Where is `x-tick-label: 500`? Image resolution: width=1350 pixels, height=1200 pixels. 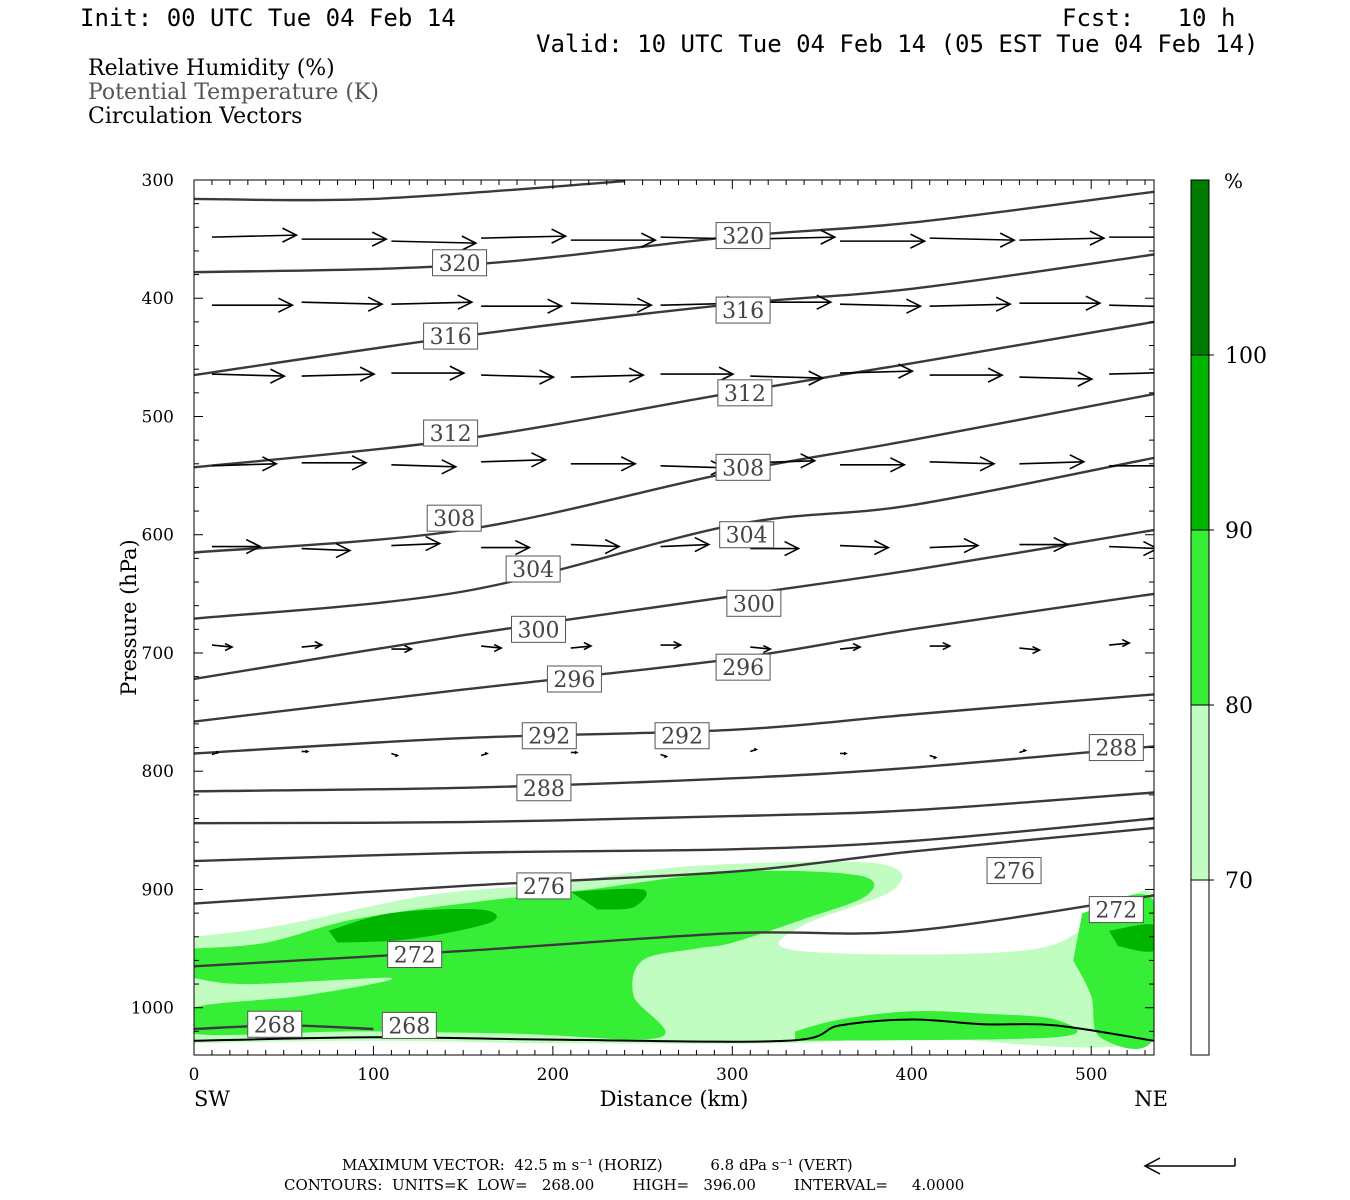 x-tick-label: 500 is located at coordinates (1091, 1075).